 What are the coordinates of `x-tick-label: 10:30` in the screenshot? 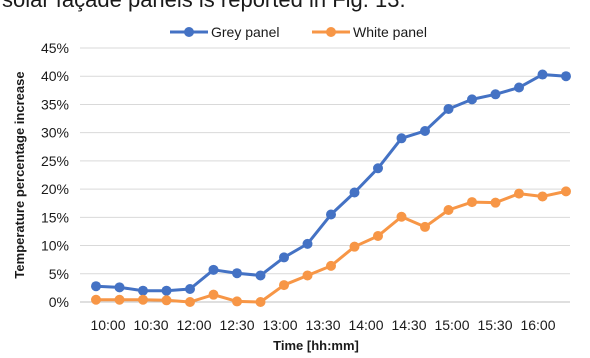 It's located at (150, 325).